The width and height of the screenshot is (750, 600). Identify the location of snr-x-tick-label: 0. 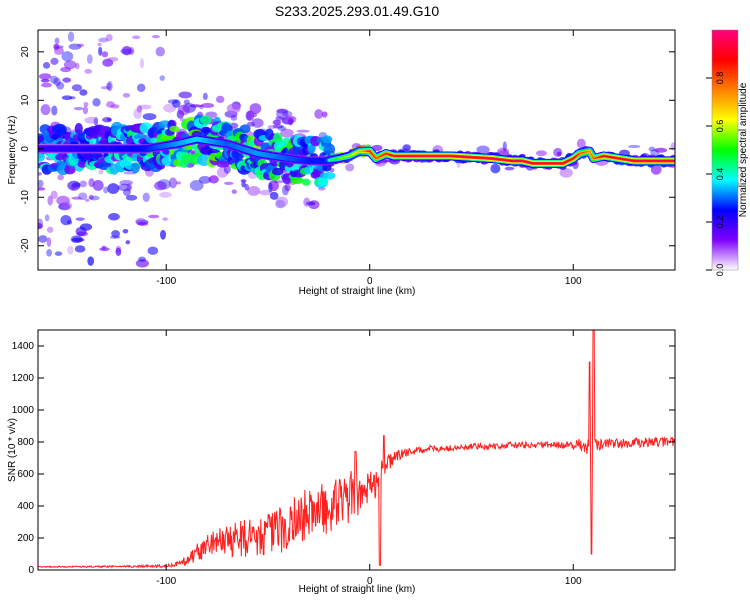
(370, 581).